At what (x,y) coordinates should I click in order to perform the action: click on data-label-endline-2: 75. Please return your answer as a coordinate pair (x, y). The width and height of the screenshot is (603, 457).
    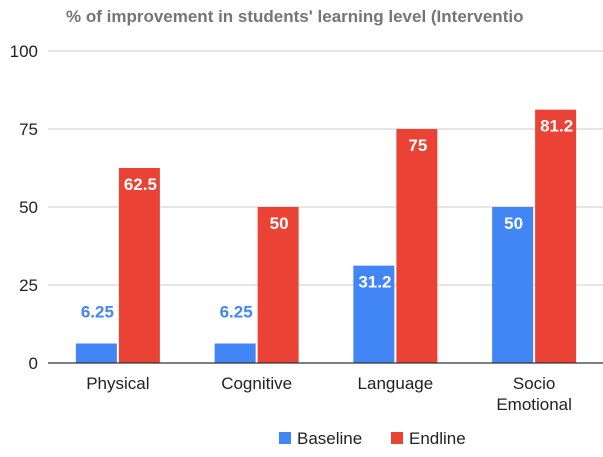
    Looking at the image, I should click on (417, 145).